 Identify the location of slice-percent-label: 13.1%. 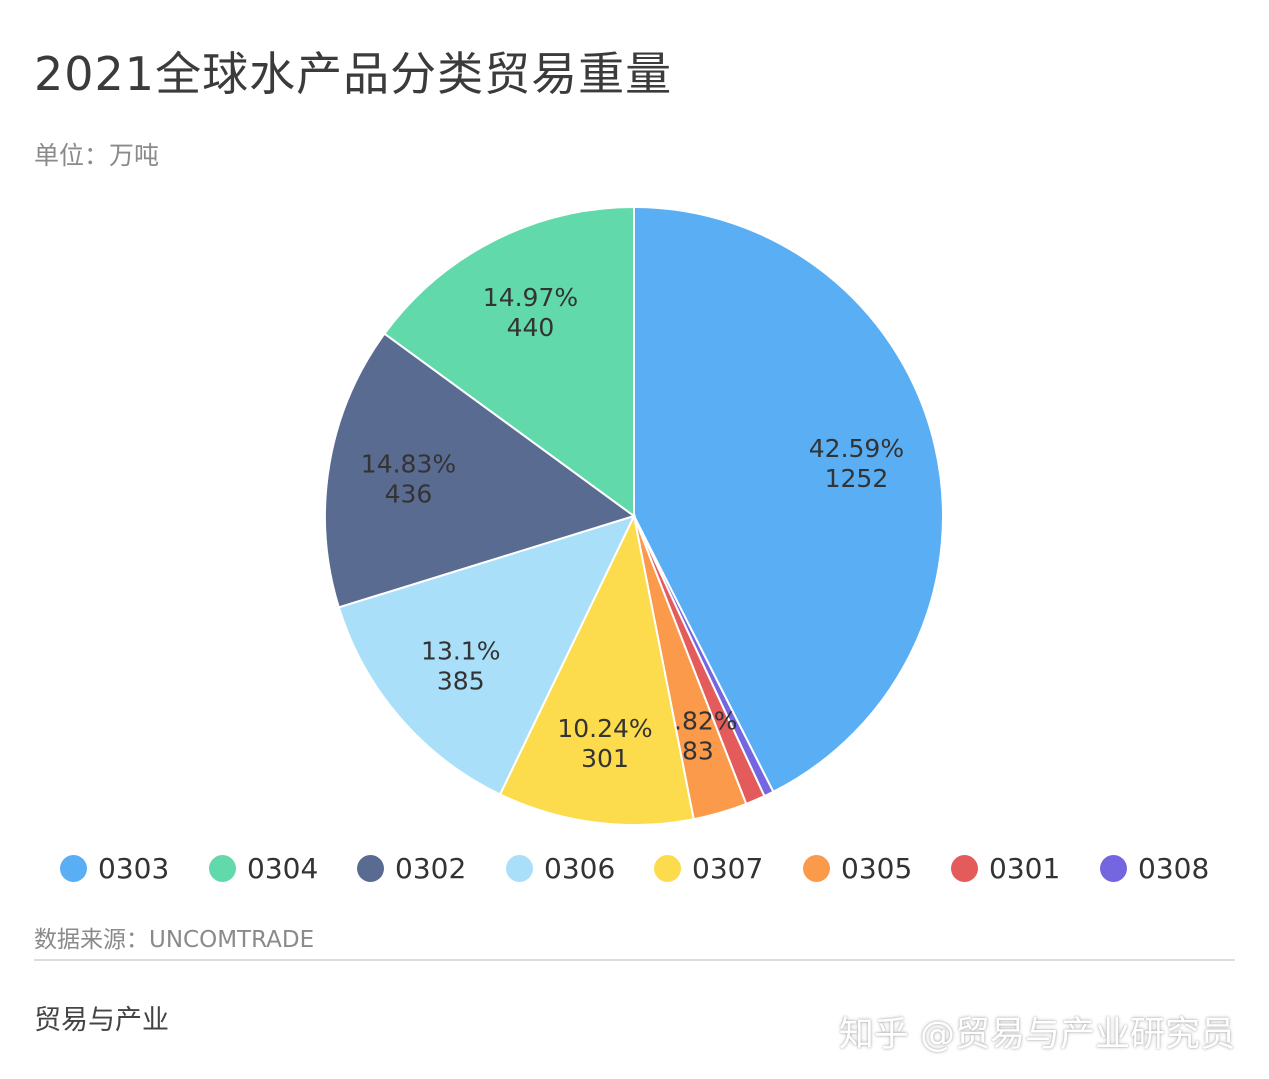
(460, 650).